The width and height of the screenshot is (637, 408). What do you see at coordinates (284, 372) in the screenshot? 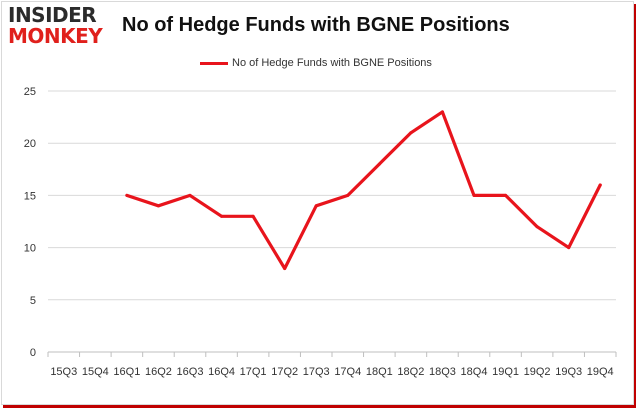
I see `x-tick-label: 17Q2` at bounding box center [284, 372].